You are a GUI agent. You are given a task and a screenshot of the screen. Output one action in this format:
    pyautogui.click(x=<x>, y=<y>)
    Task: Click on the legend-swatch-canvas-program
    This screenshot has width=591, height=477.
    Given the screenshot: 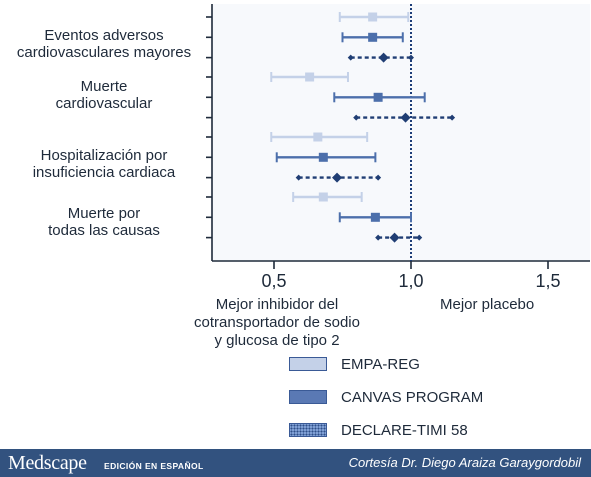 What is the action you would take?
    pyautogui.click(x=308, y=397)
    